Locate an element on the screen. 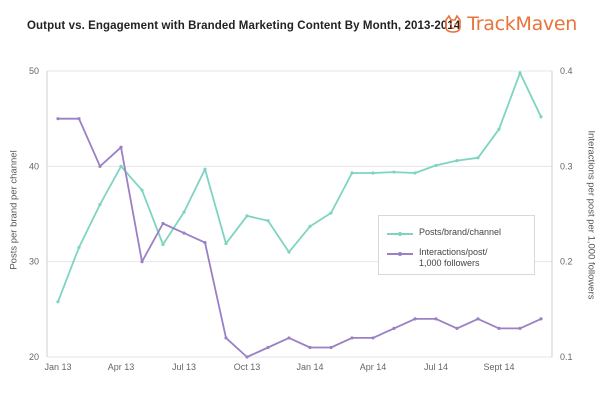 This screenshot has width=605, height=411. x-tick-label: Jan 14 is located at coordinates (309, 367).